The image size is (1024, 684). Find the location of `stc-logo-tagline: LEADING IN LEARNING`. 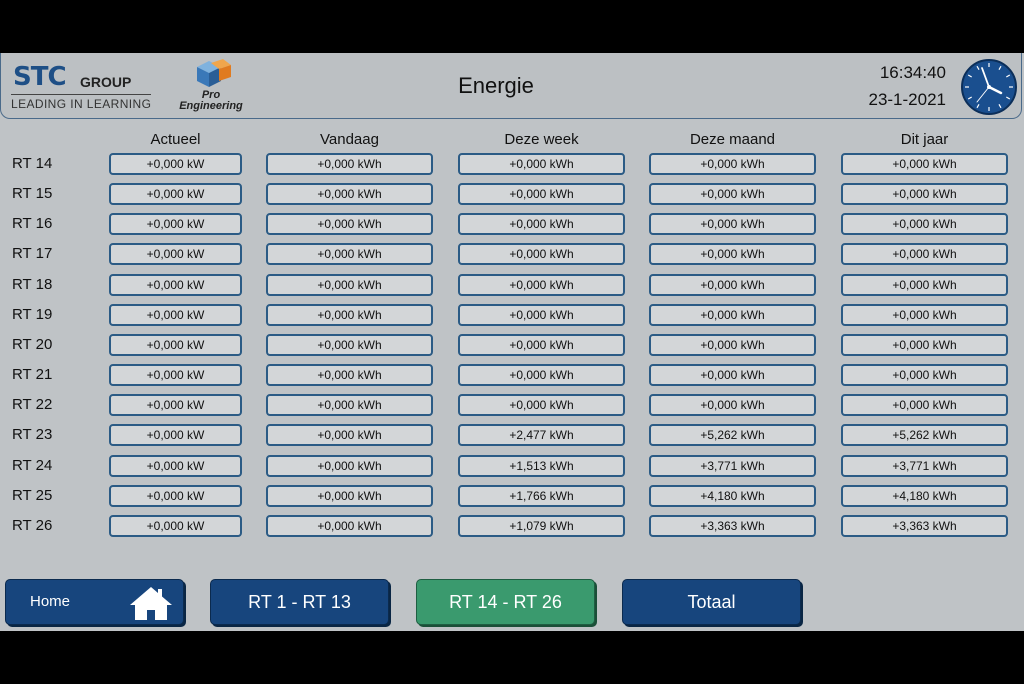

stc-logo-tagline: LEADING IN LEARNING is located at coordinates (81, 104).